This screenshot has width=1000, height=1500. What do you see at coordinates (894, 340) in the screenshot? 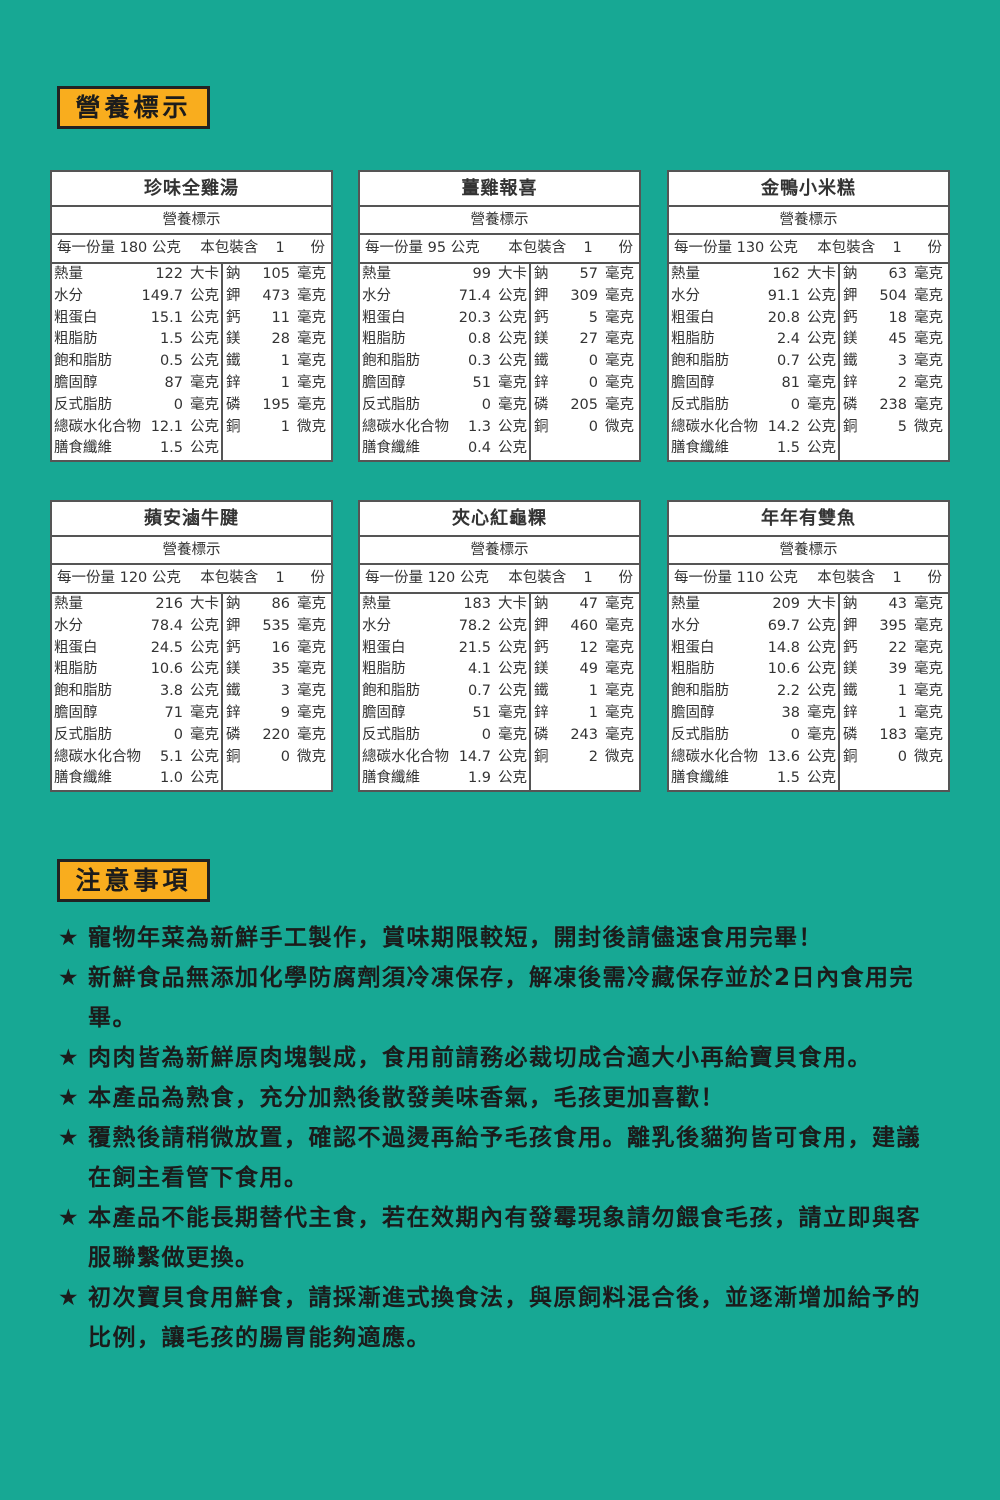
I see `nutrient-row: 鎂 45 毫克` at bounding box center [894, 340].